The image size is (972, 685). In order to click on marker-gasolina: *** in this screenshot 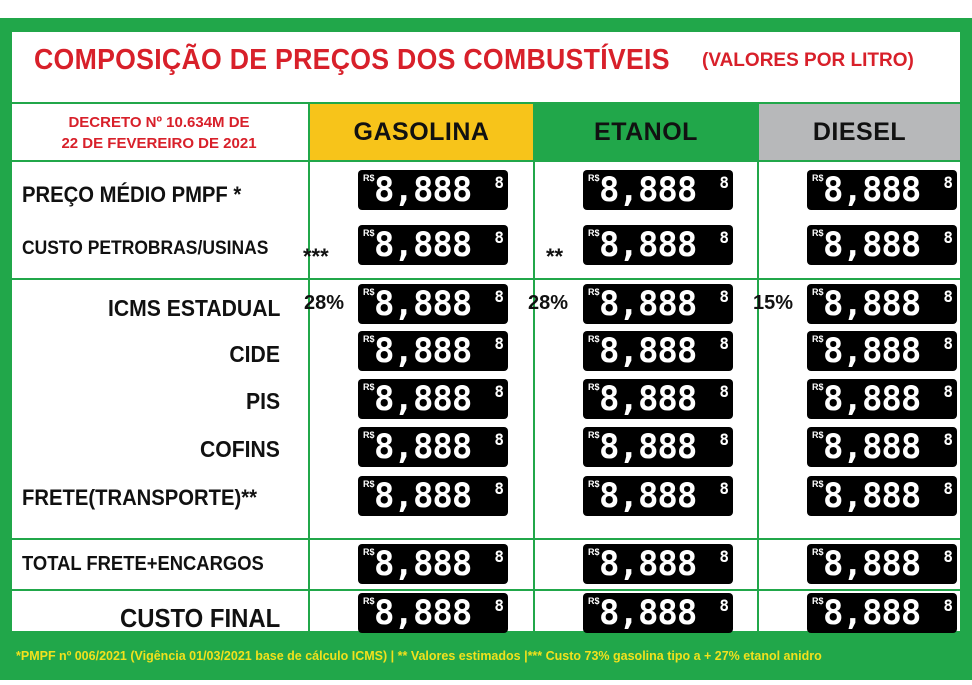, I will do `click(316, 256)`.